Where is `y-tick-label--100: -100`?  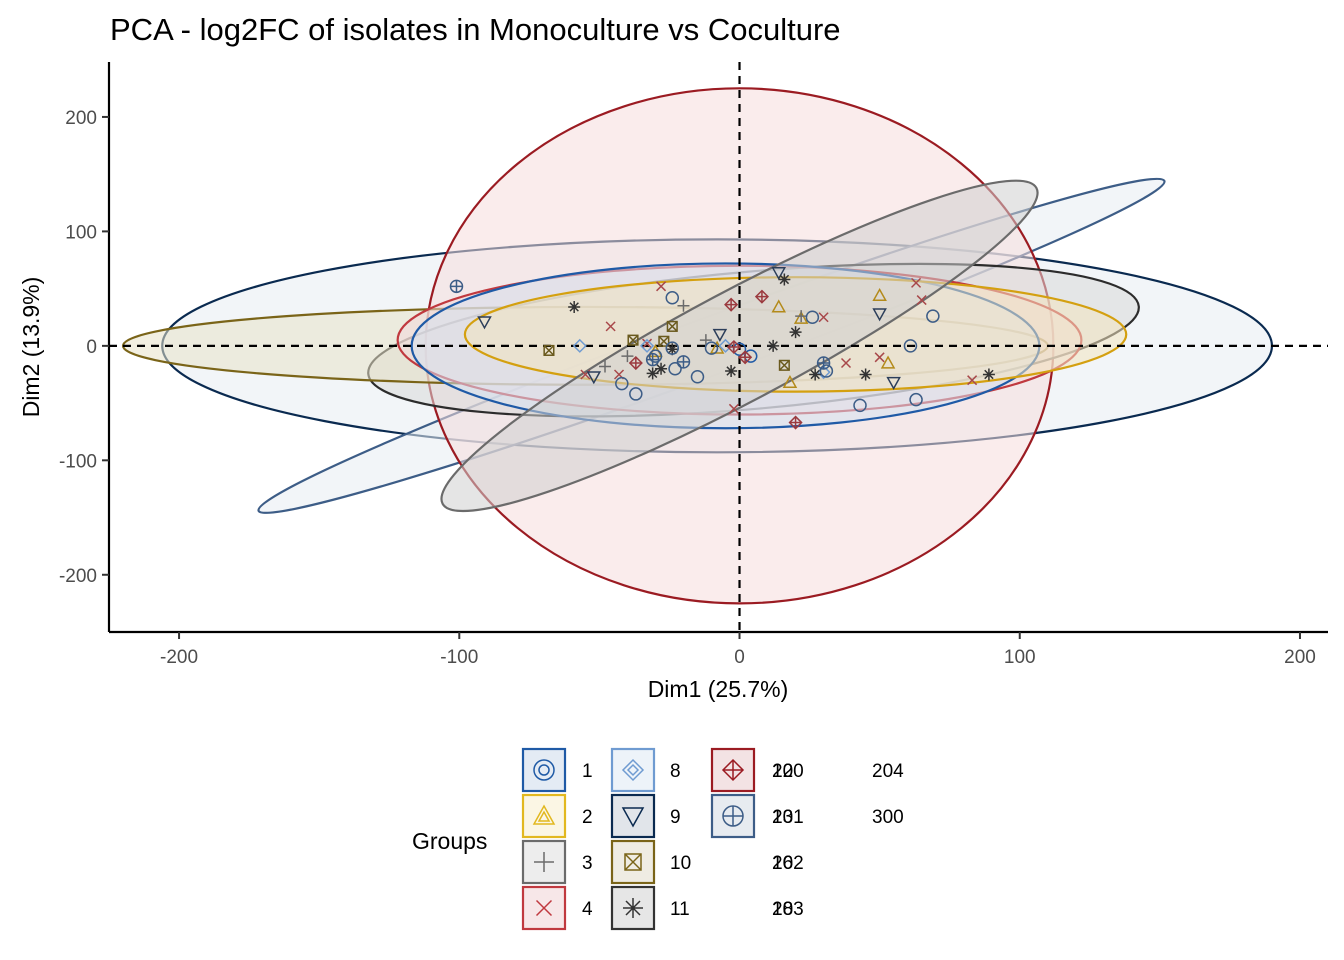 y-tick-label--100: -100 is located at coordinates (78, 461).